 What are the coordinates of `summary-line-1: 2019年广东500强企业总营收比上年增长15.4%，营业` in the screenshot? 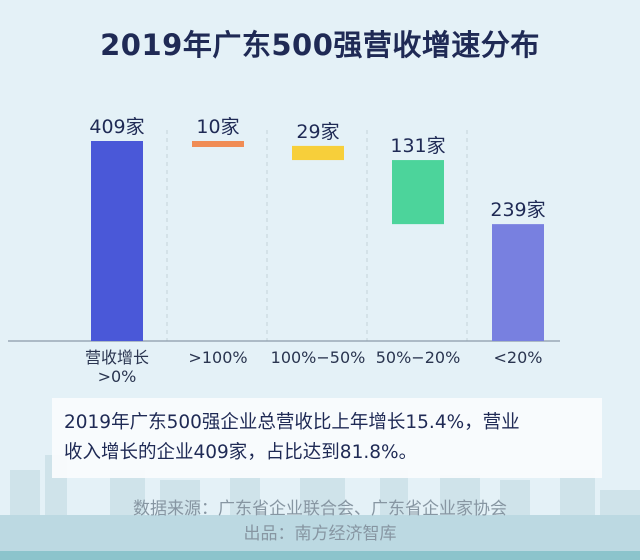 It's located at (292, 422).